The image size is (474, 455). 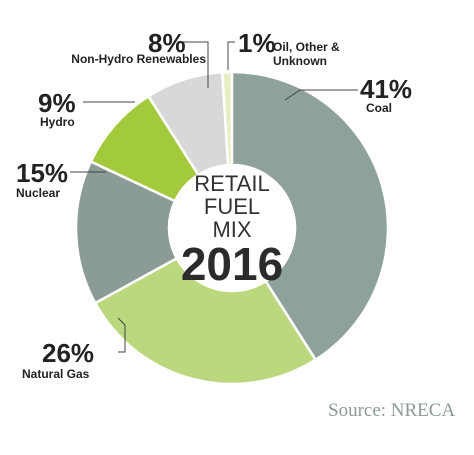 What do you see at coordinates (42, 173) in the screenshot?
I see `value-label: 15%` at bounding box center [42, 173].